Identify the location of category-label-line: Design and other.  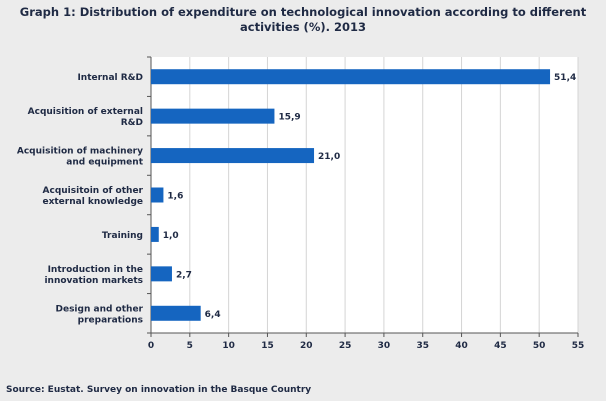
(100, 309).